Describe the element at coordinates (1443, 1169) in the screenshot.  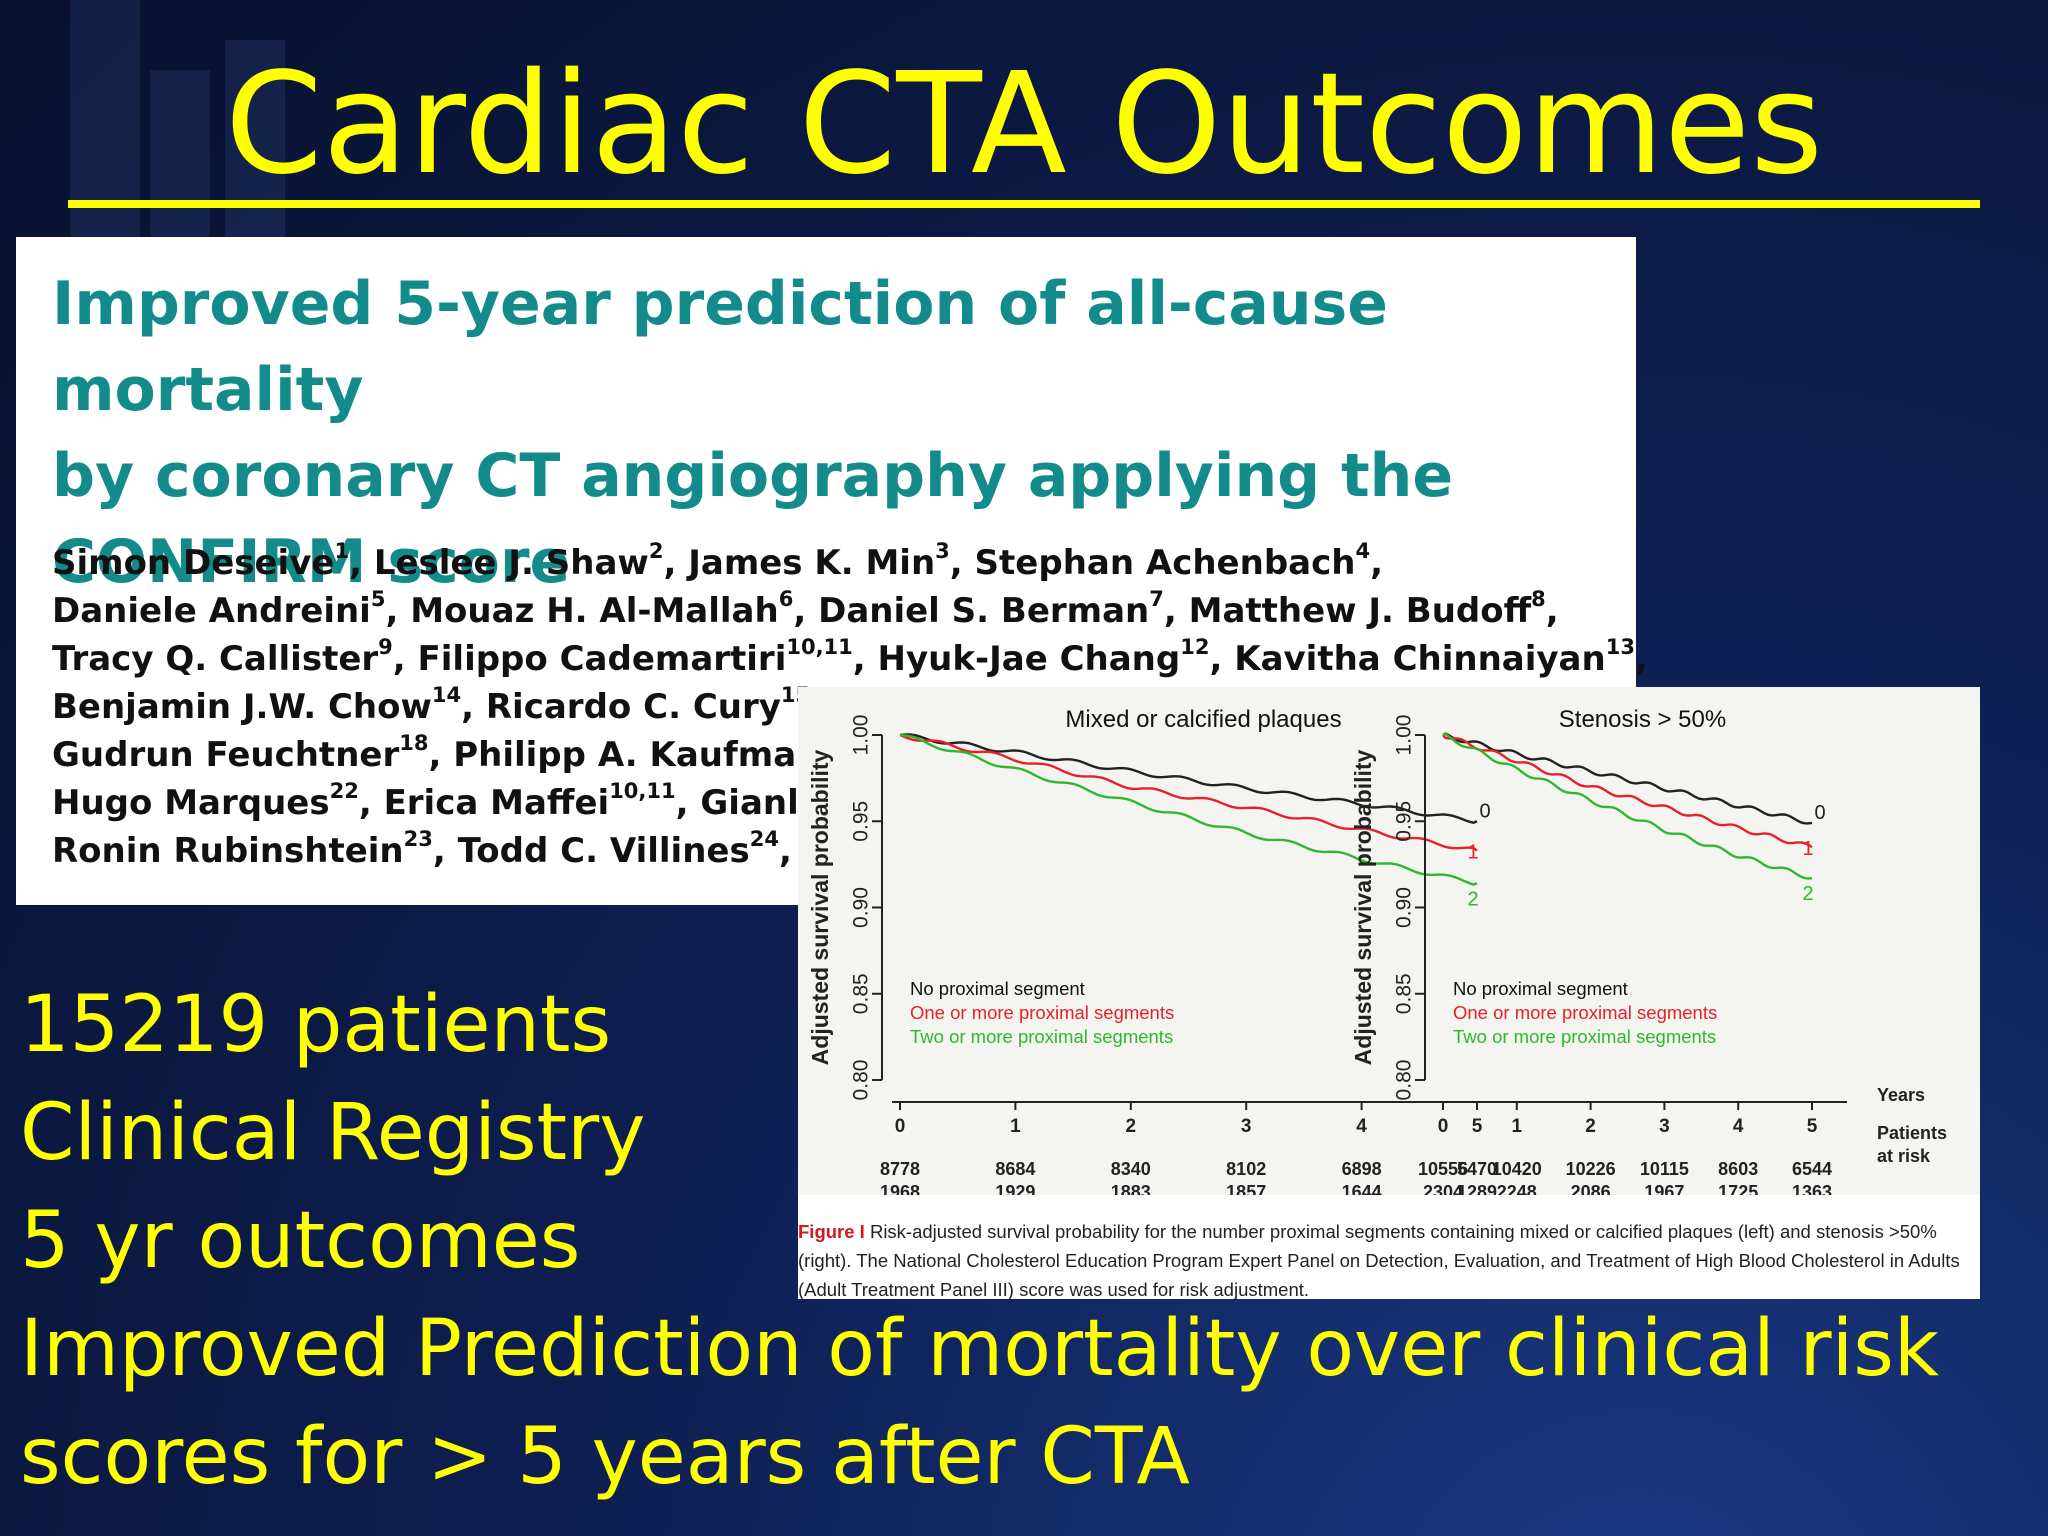
I see `at-risk-count: 10556` at that location.